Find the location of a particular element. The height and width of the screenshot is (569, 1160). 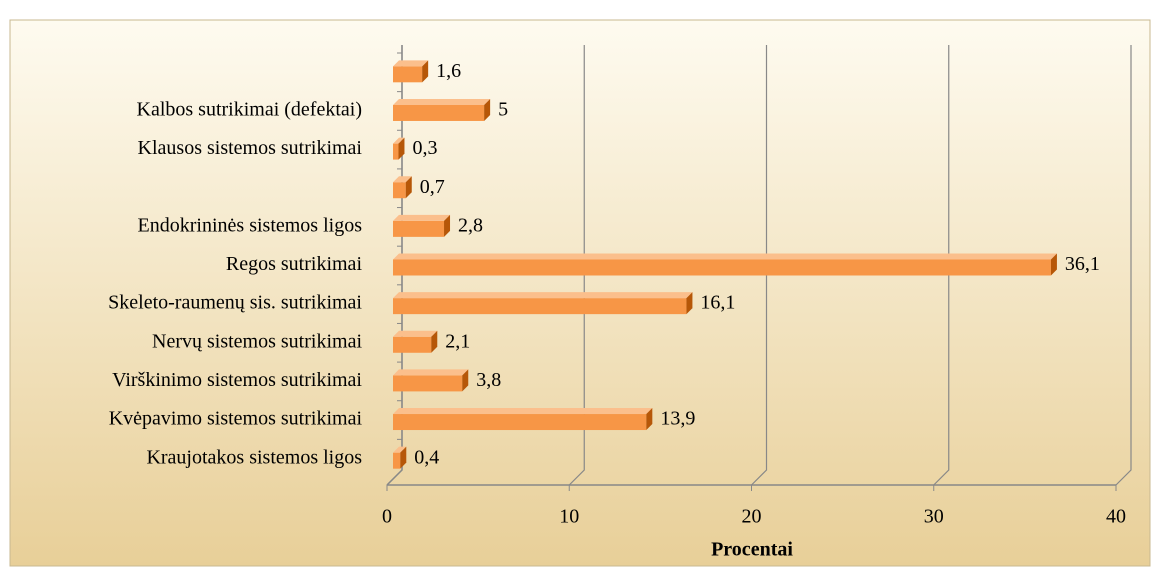

value-label: 36,1 is located at coordinates (1082, 264).